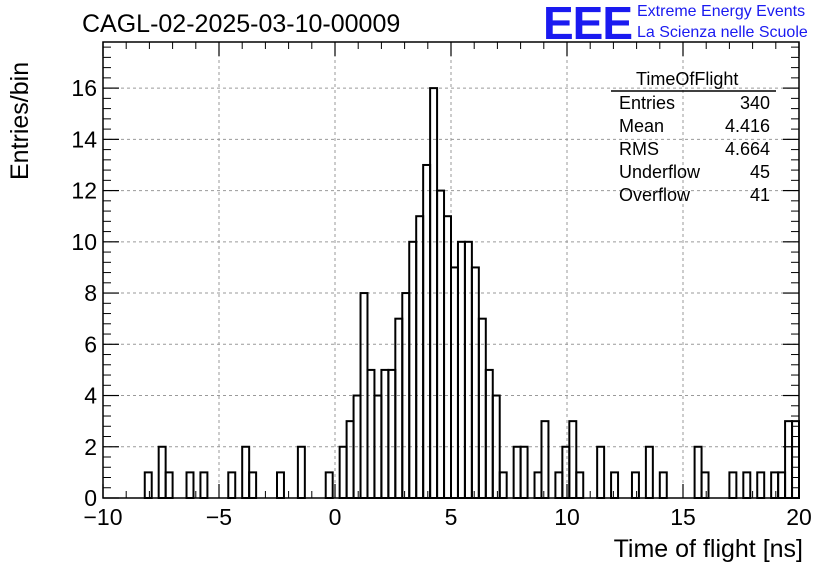 The width and height of the screenshot is (836, 572). Describe the element at coordinates (721, 11) in the screenshot. I see `logo-subtitle-1: Extreme Energy Events` at that location.